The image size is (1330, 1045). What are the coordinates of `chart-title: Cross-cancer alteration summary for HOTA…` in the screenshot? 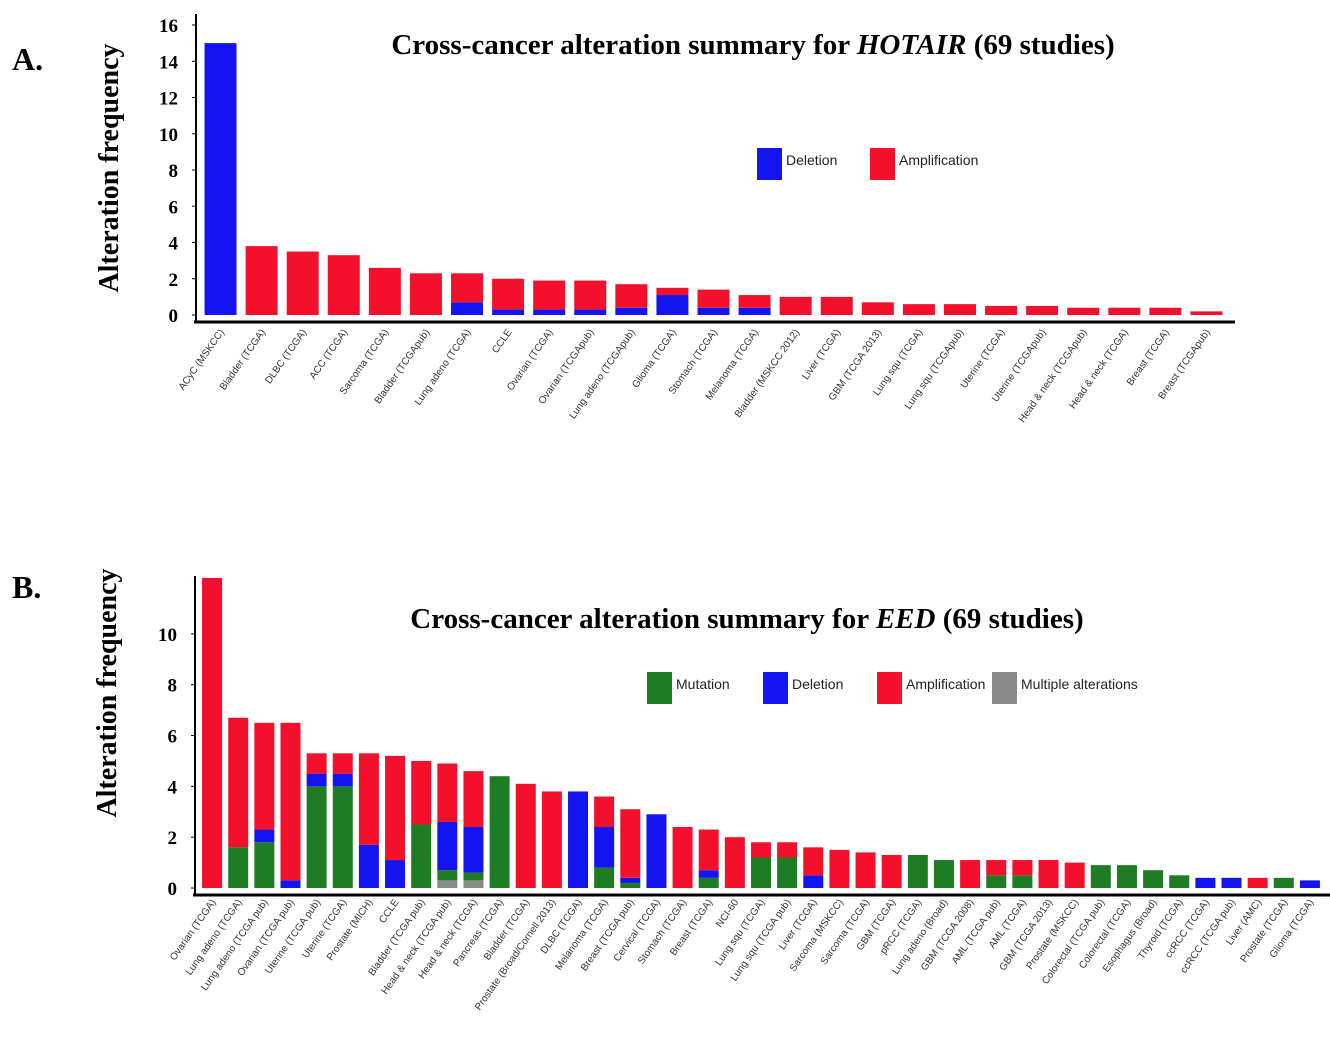 It's located at (752, 45).